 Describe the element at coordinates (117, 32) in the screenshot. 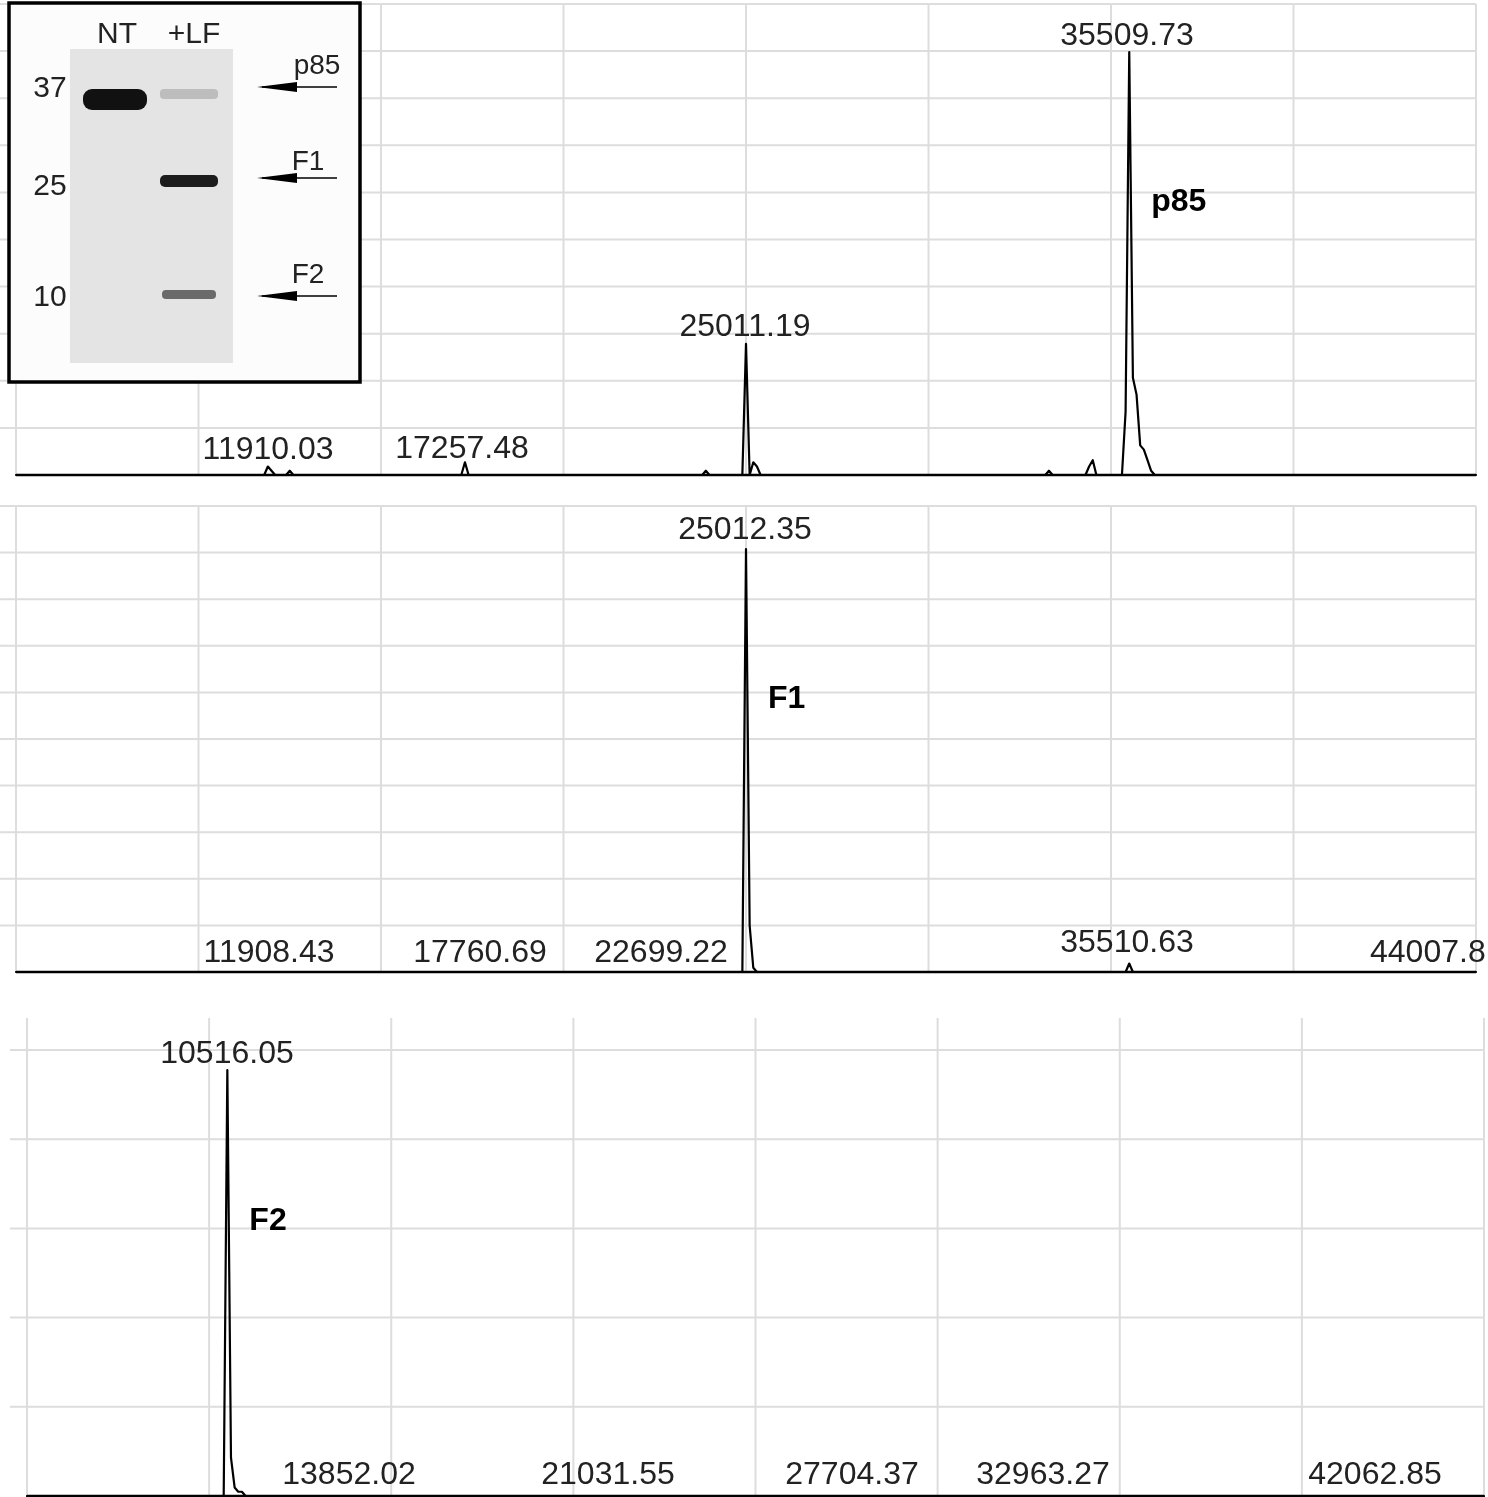

I see `text: NT` at that location.